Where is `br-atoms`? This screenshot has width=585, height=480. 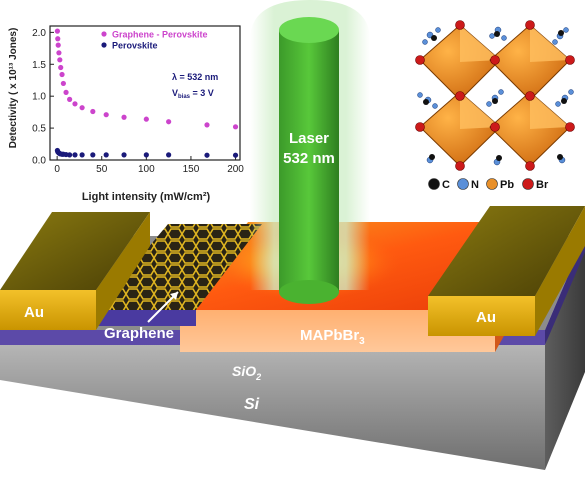 br-atoms is located at coordinates (495, 95).